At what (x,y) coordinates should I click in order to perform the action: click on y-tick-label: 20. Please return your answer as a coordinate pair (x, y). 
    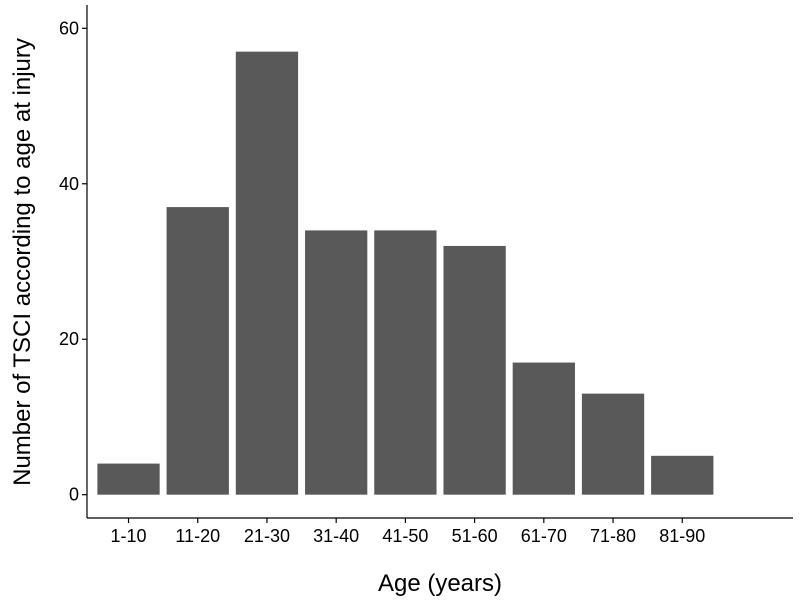
    Looking at the image, I should click on (69, 339).